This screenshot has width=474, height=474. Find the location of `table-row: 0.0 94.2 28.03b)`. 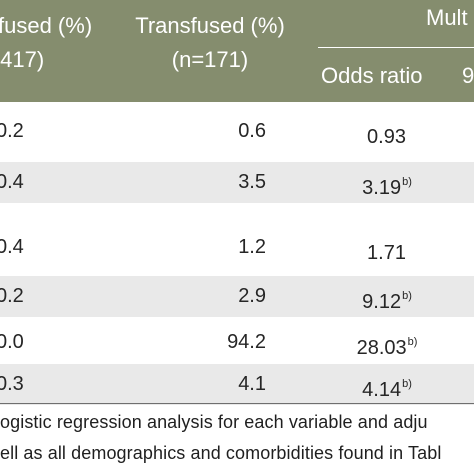

table-row: 0.0 94.2 28.03b) is located at coordinates (237, 342).